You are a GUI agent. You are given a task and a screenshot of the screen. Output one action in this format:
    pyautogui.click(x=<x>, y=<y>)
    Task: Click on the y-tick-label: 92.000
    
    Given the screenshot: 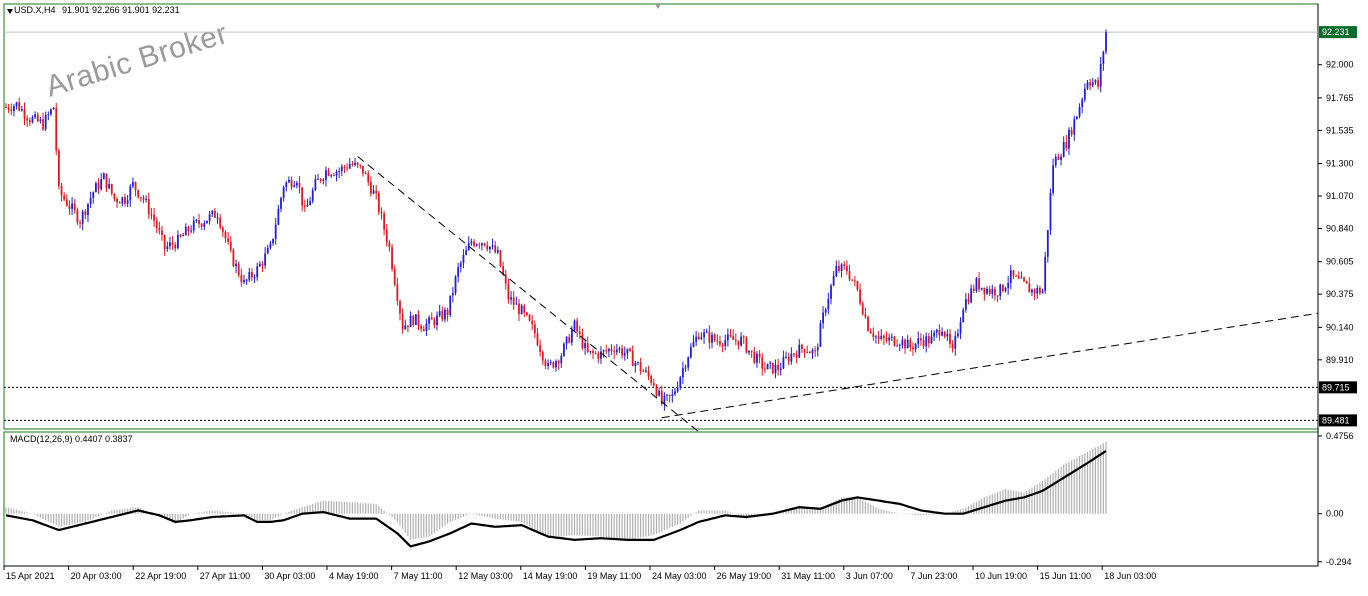 What is the action you would take?
    pyautogui.click(x=1340, y=65)
    